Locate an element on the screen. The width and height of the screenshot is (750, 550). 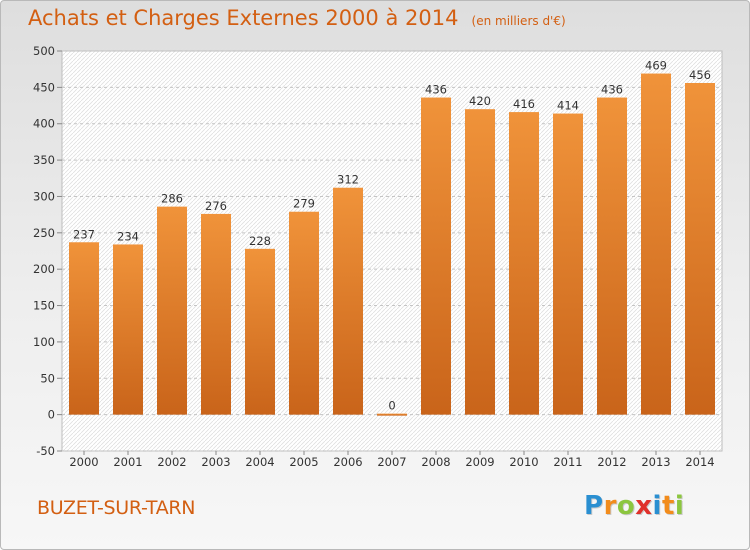
bar-2004 is located at coordinates (260, 331).